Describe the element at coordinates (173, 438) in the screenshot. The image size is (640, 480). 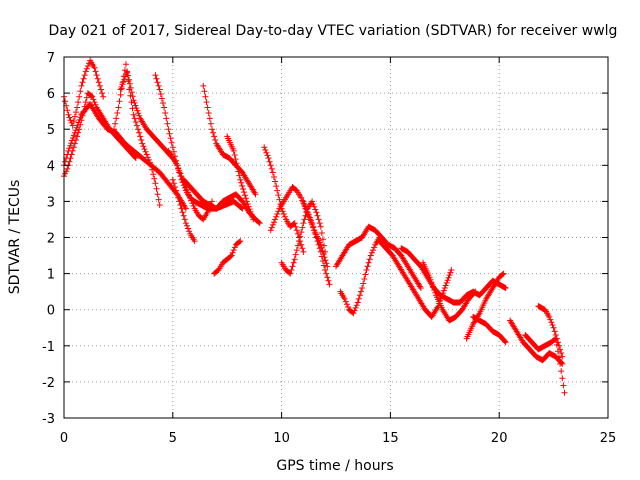
I see `x-tick-label: 5` at that location.